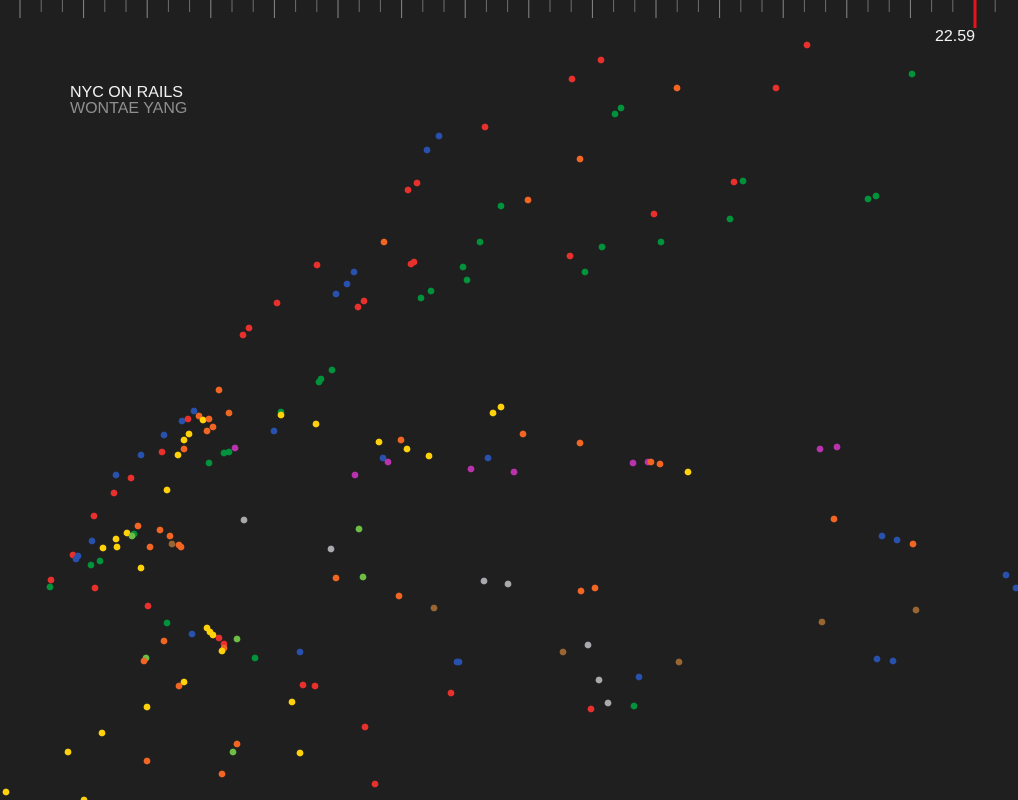  What do you see at coordinates (129, 108) in the screenshot?
I see `author-name: WONTAE YANG` at bounding box center [129, 108].